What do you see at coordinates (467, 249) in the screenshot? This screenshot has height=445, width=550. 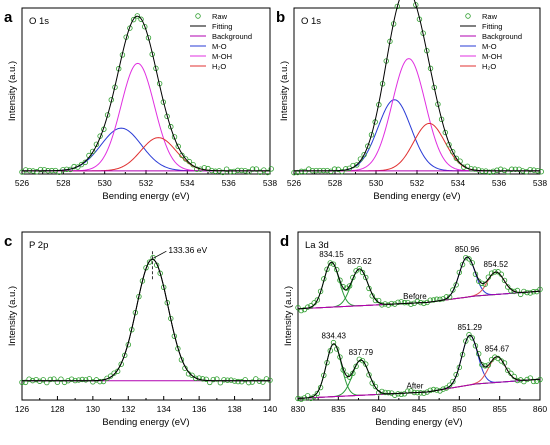 I see `peak-label-before: 850.96` at bounding box center [467, 249].